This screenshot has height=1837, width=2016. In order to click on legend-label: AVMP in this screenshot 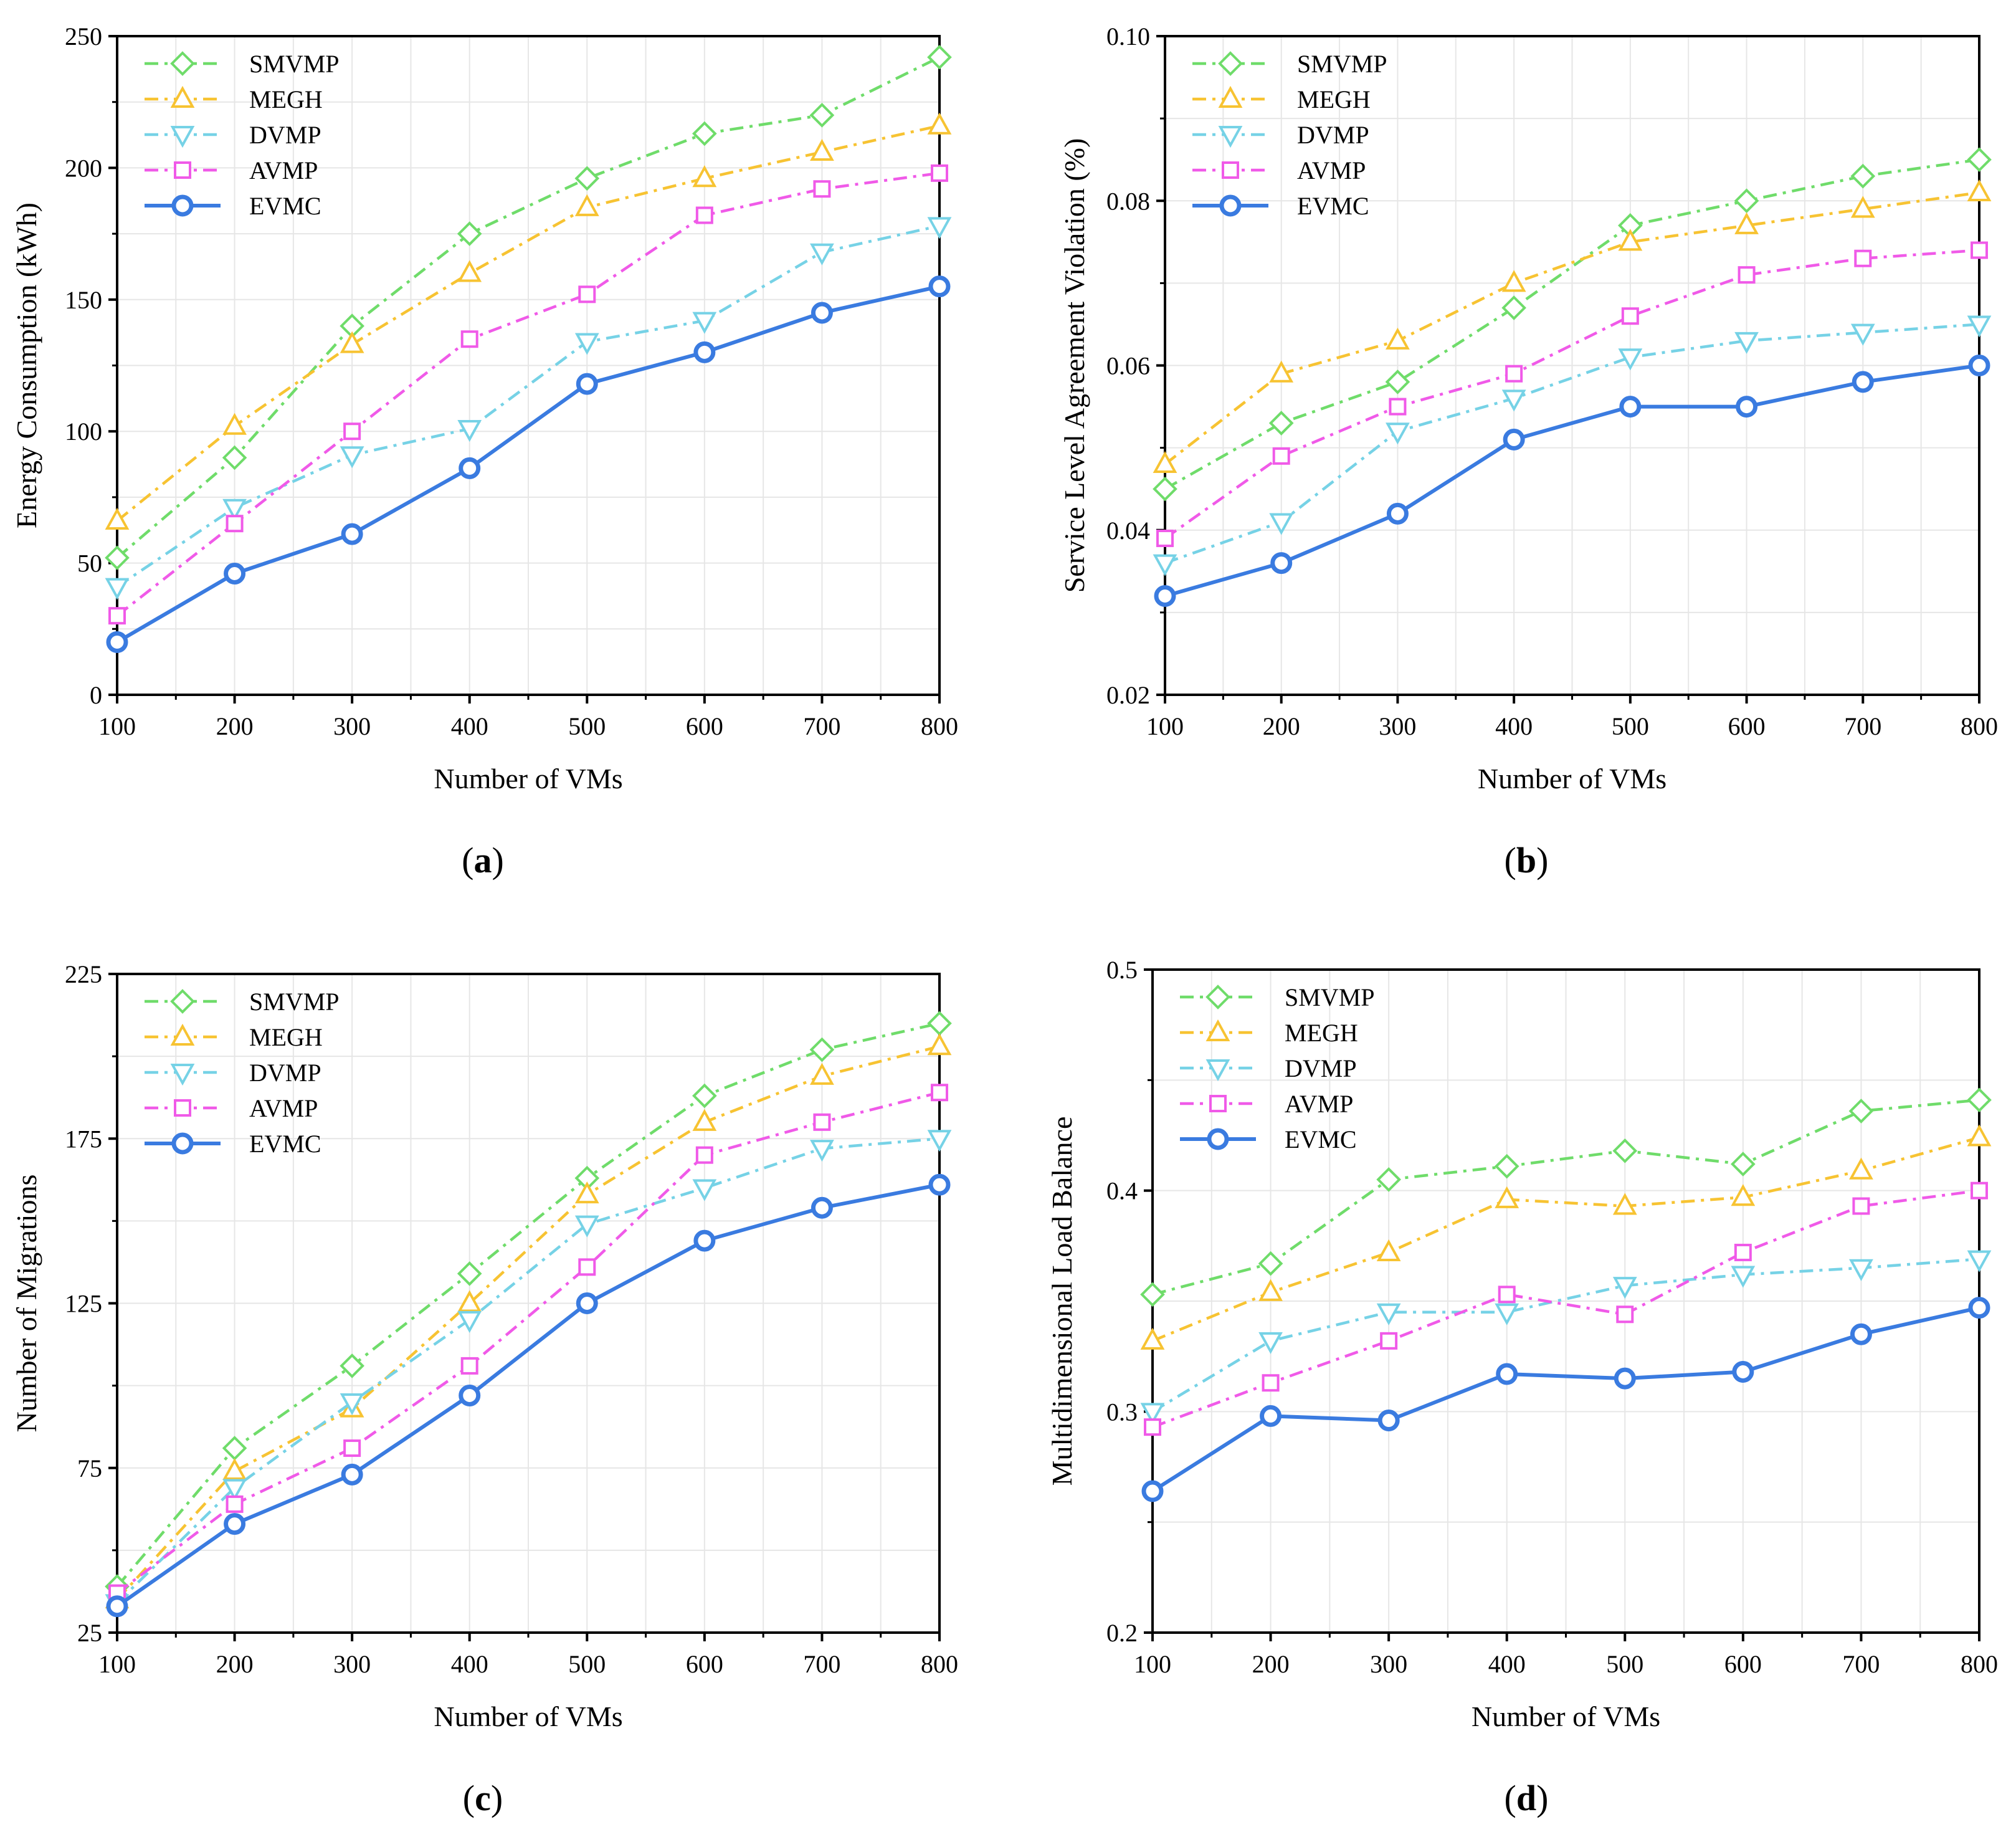, I will do `click(1319, 1104)`.